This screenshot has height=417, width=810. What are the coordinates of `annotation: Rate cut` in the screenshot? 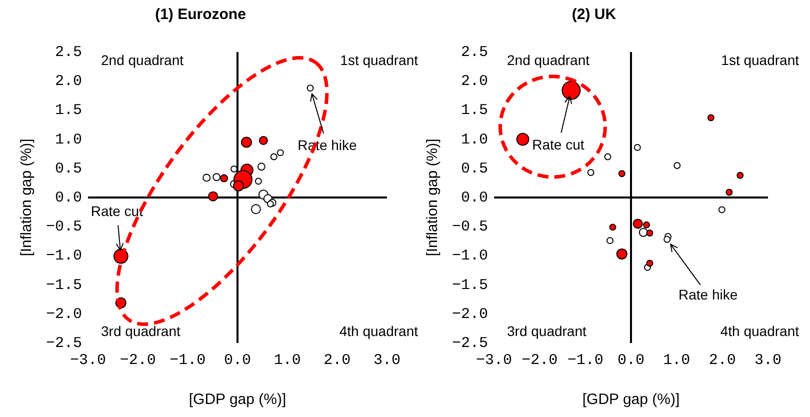 It's located at (558, 144).